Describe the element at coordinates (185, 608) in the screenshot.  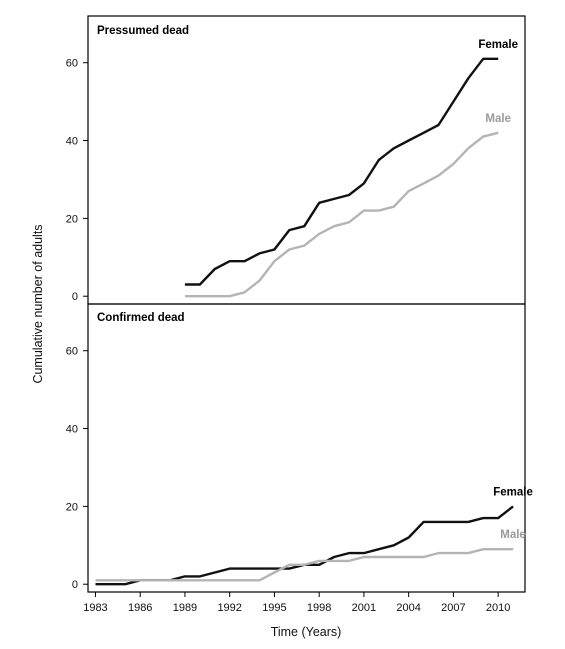
I see `x-tick-label: 1989` at that location.